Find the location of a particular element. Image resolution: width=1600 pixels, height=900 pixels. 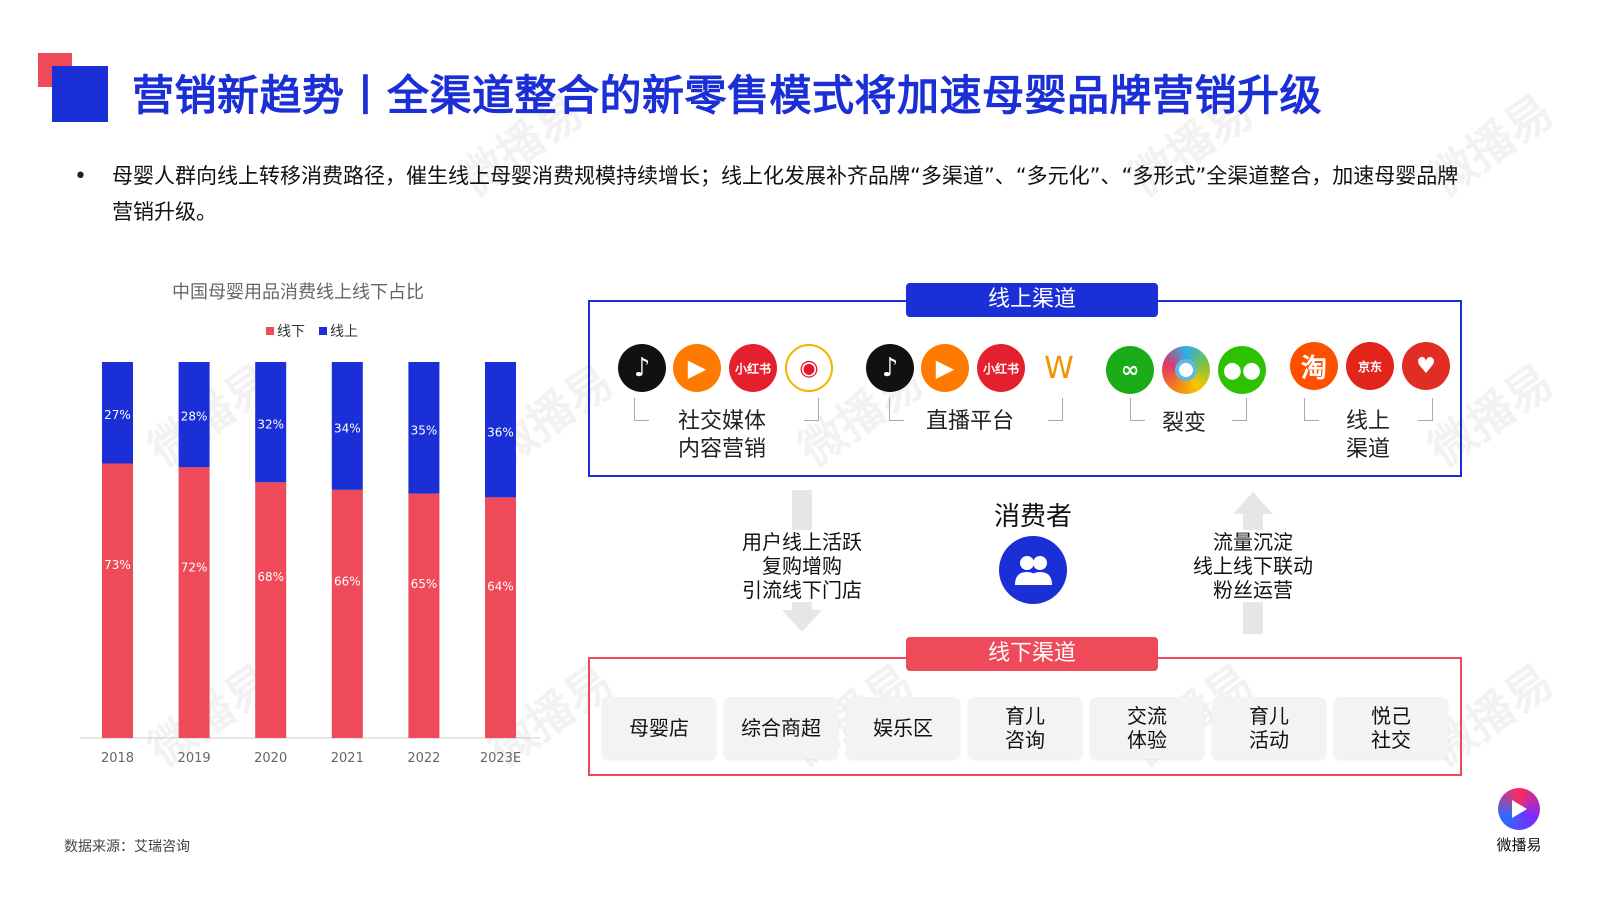

legend-swatch-online is located at coordinates (323, 331).